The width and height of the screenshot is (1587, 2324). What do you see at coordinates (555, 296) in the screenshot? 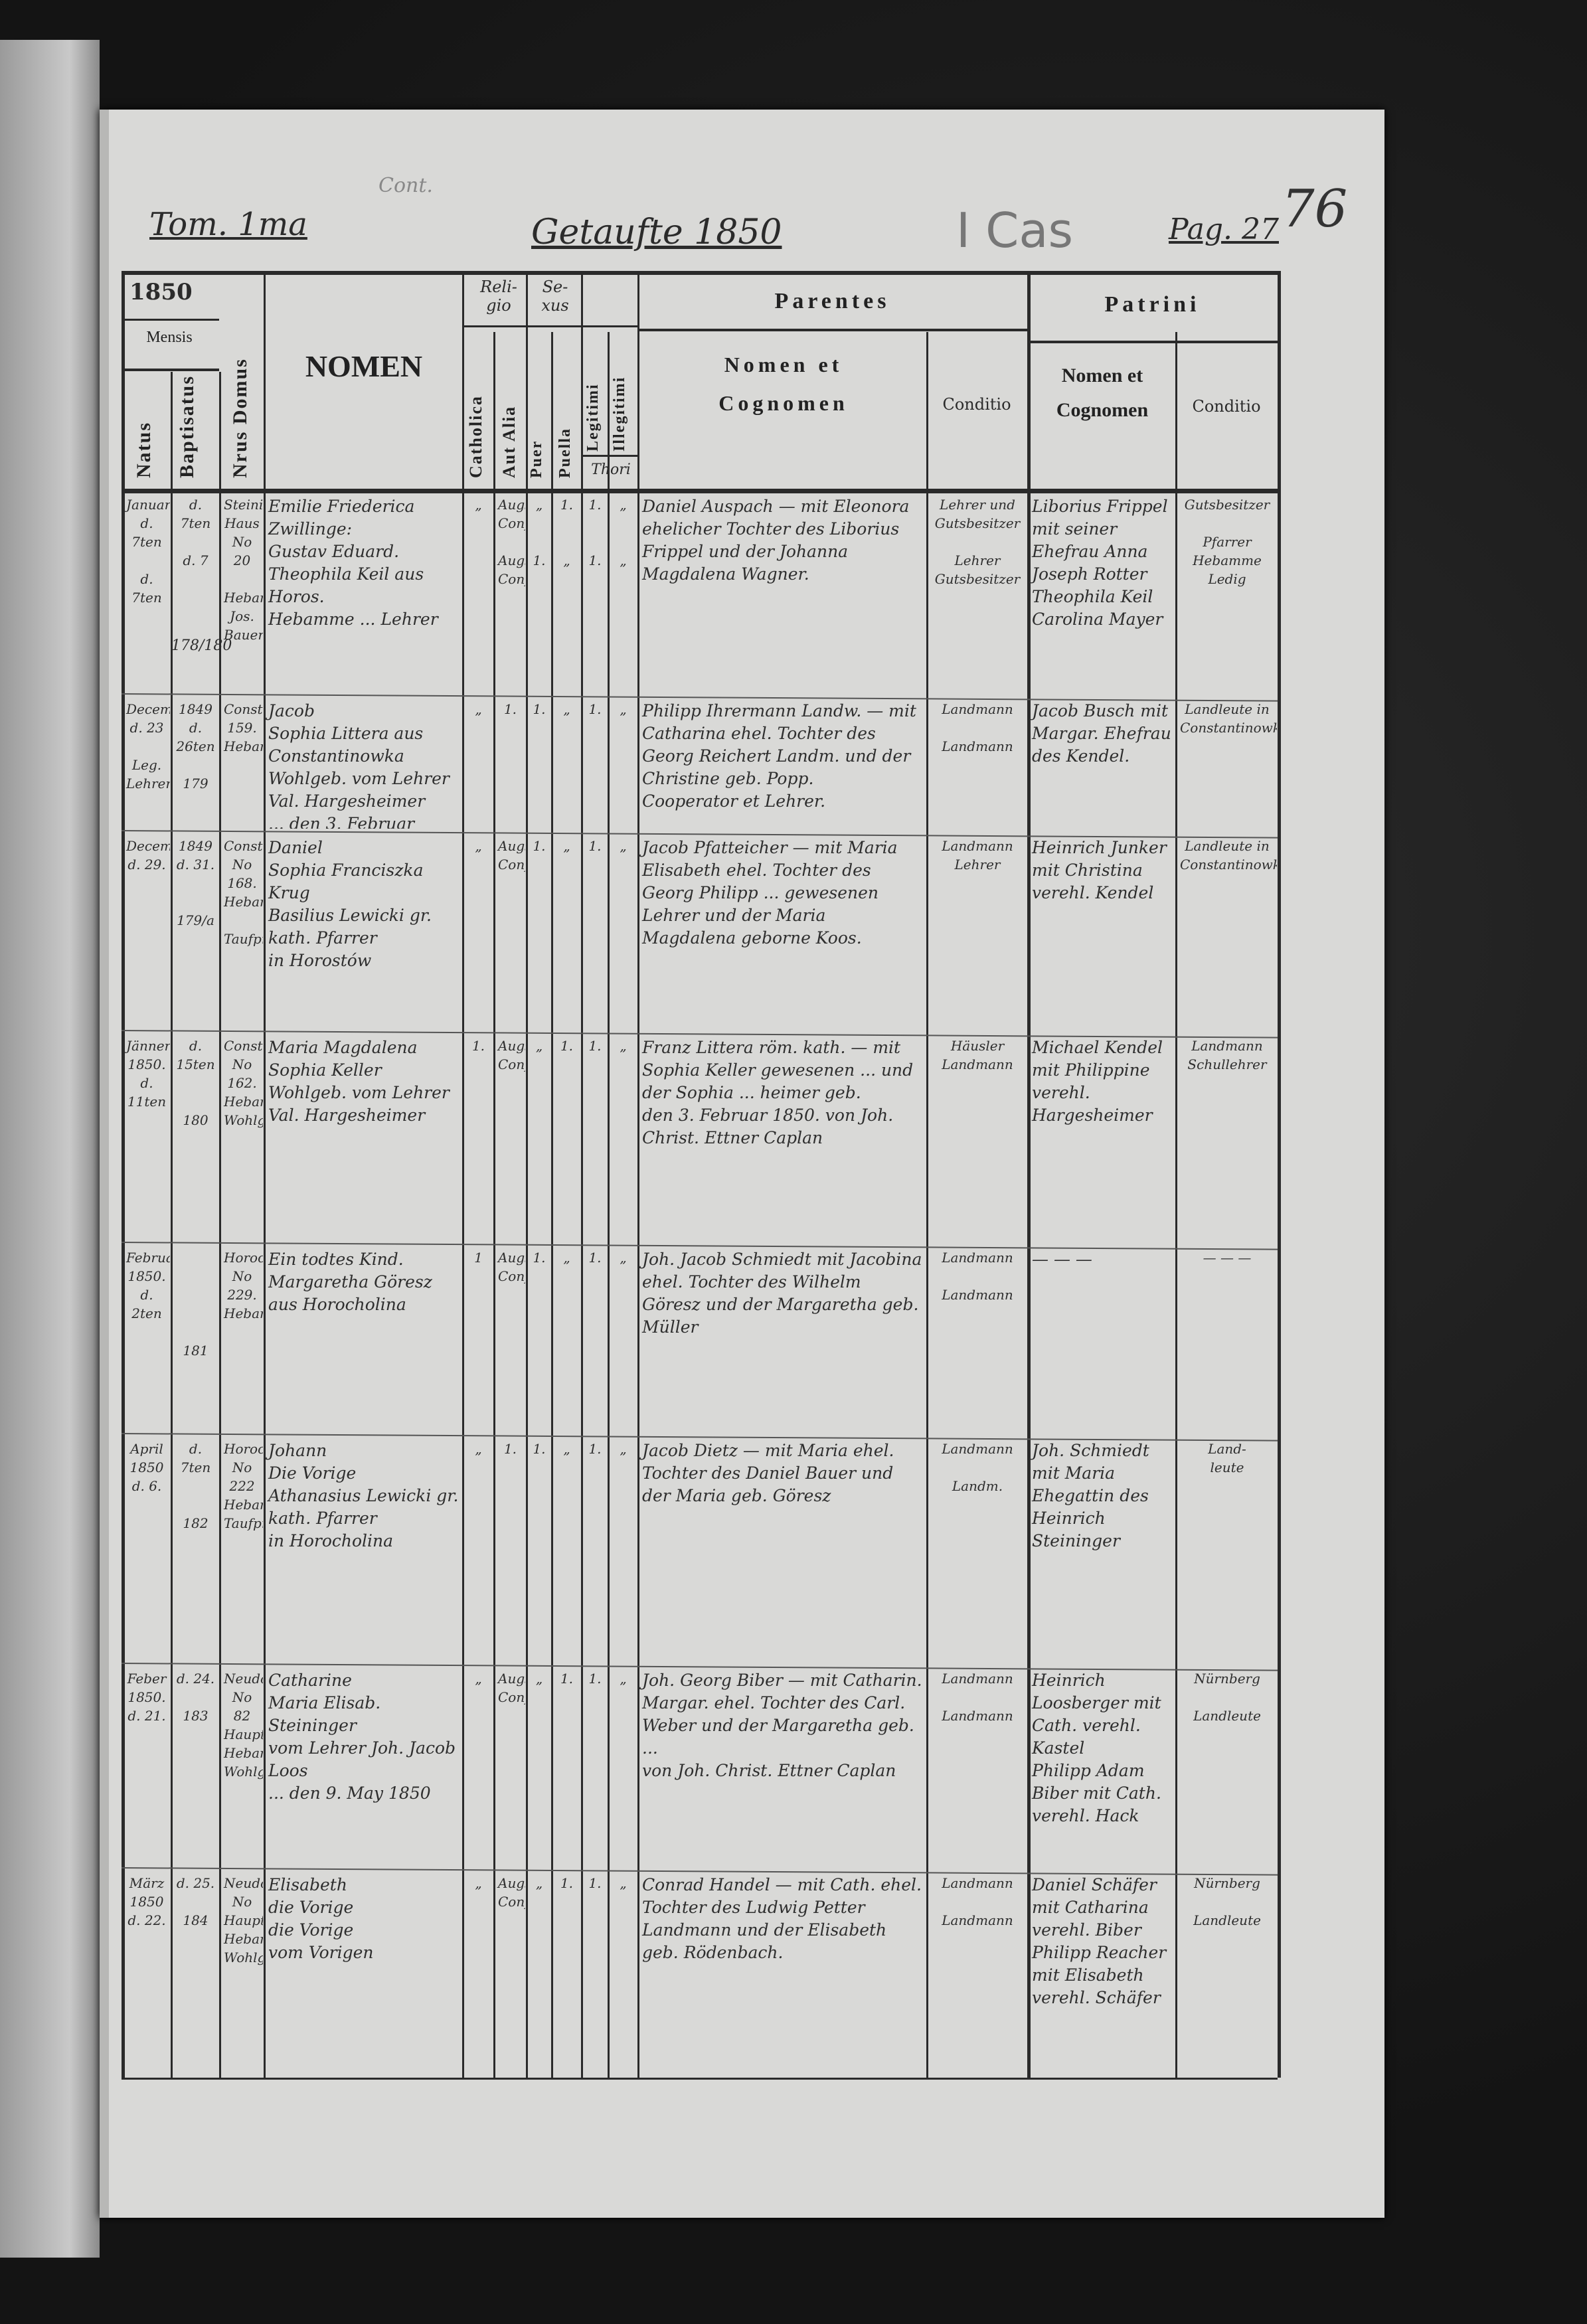
I see `header-sexus: Se-xus` at bounding box center [555, 296].